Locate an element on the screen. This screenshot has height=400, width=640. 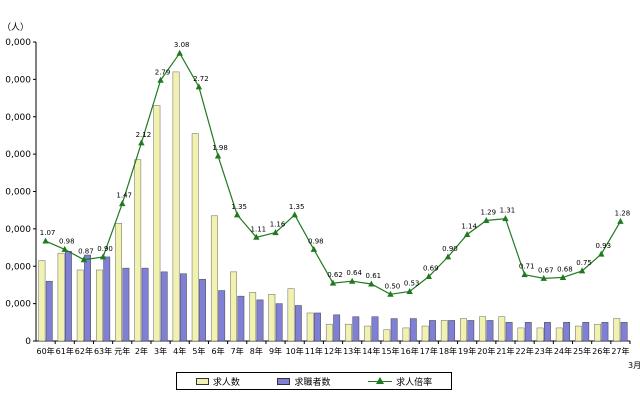
x-tick-label: 60年 is located at coordinates (45, 351).